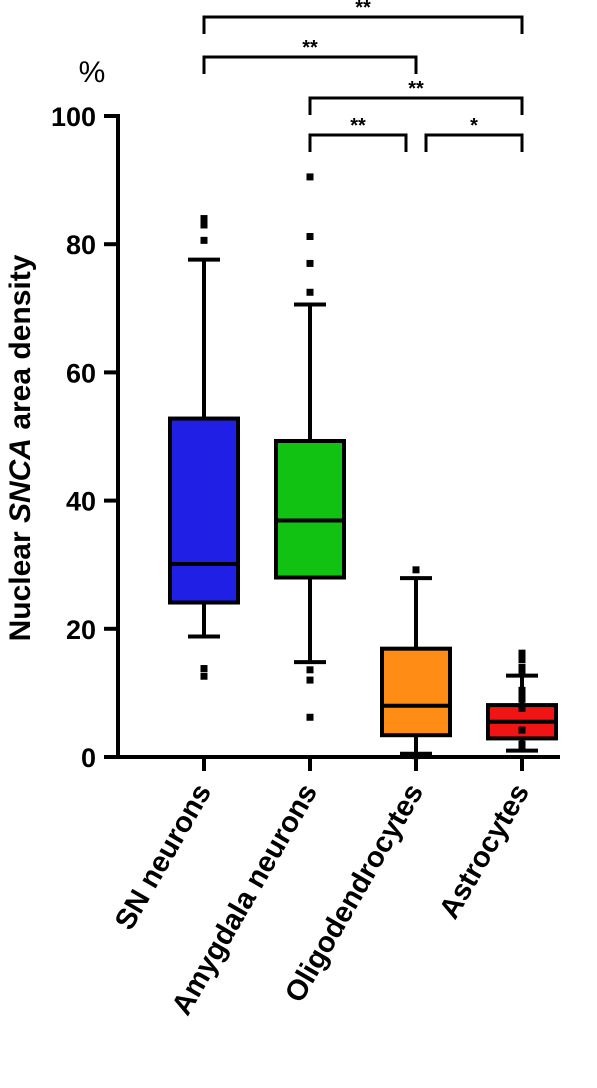 The width and height of the screenshot is (597, 1088). Describe the element at coordinates (363, 76) in the screenshot. I see `significance-brackets: ******** *` at that location.